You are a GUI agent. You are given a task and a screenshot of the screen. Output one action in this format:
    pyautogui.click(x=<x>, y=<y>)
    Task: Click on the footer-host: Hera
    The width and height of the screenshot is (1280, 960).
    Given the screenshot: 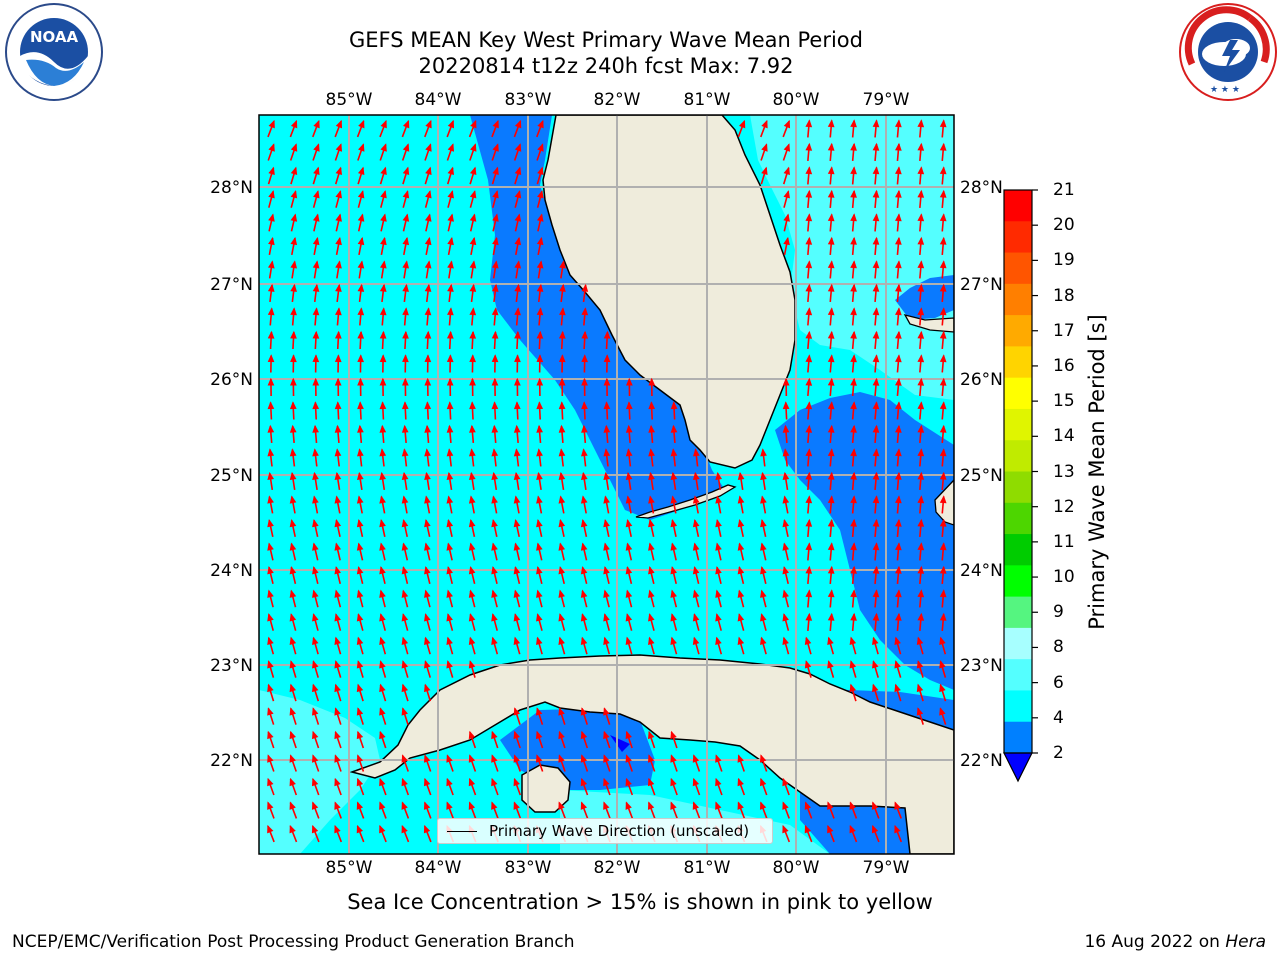 What is the action you would take?
    pyautogui.click(x=1245, y=942)
    